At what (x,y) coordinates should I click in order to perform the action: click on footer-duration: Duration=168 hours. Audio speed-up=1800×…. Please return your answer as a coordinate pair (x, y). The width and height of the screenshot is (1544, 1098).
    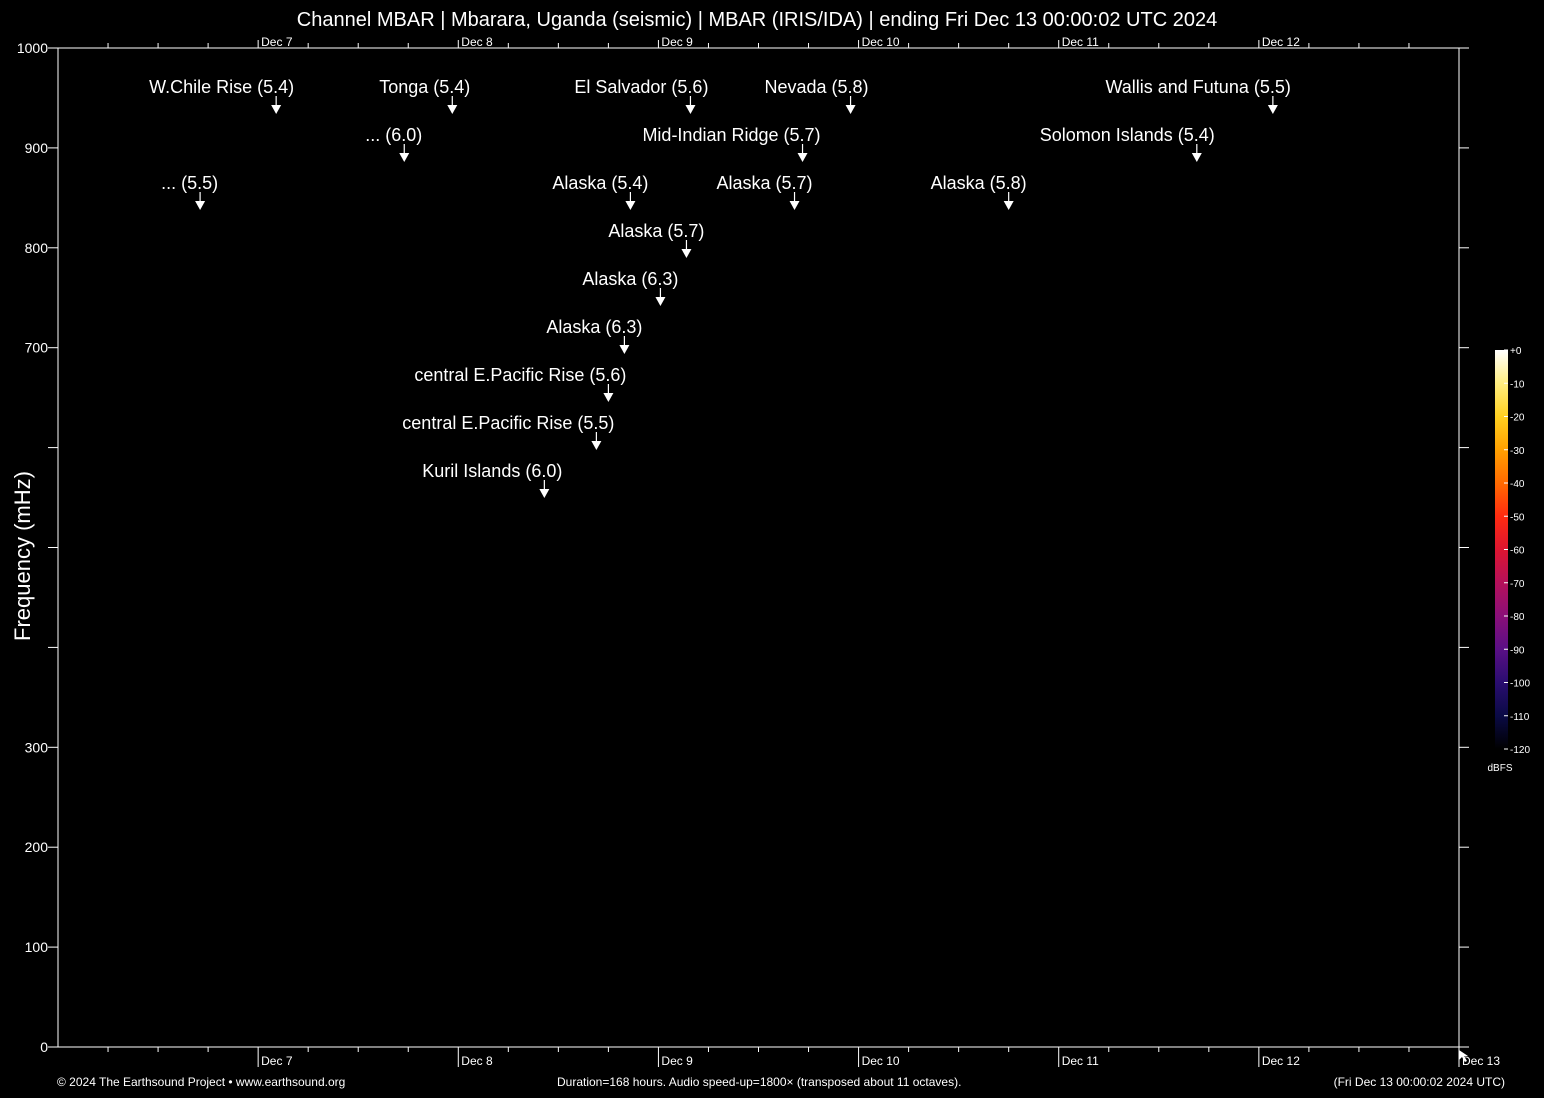
    Looking at the image, I should click on (759, 1082).